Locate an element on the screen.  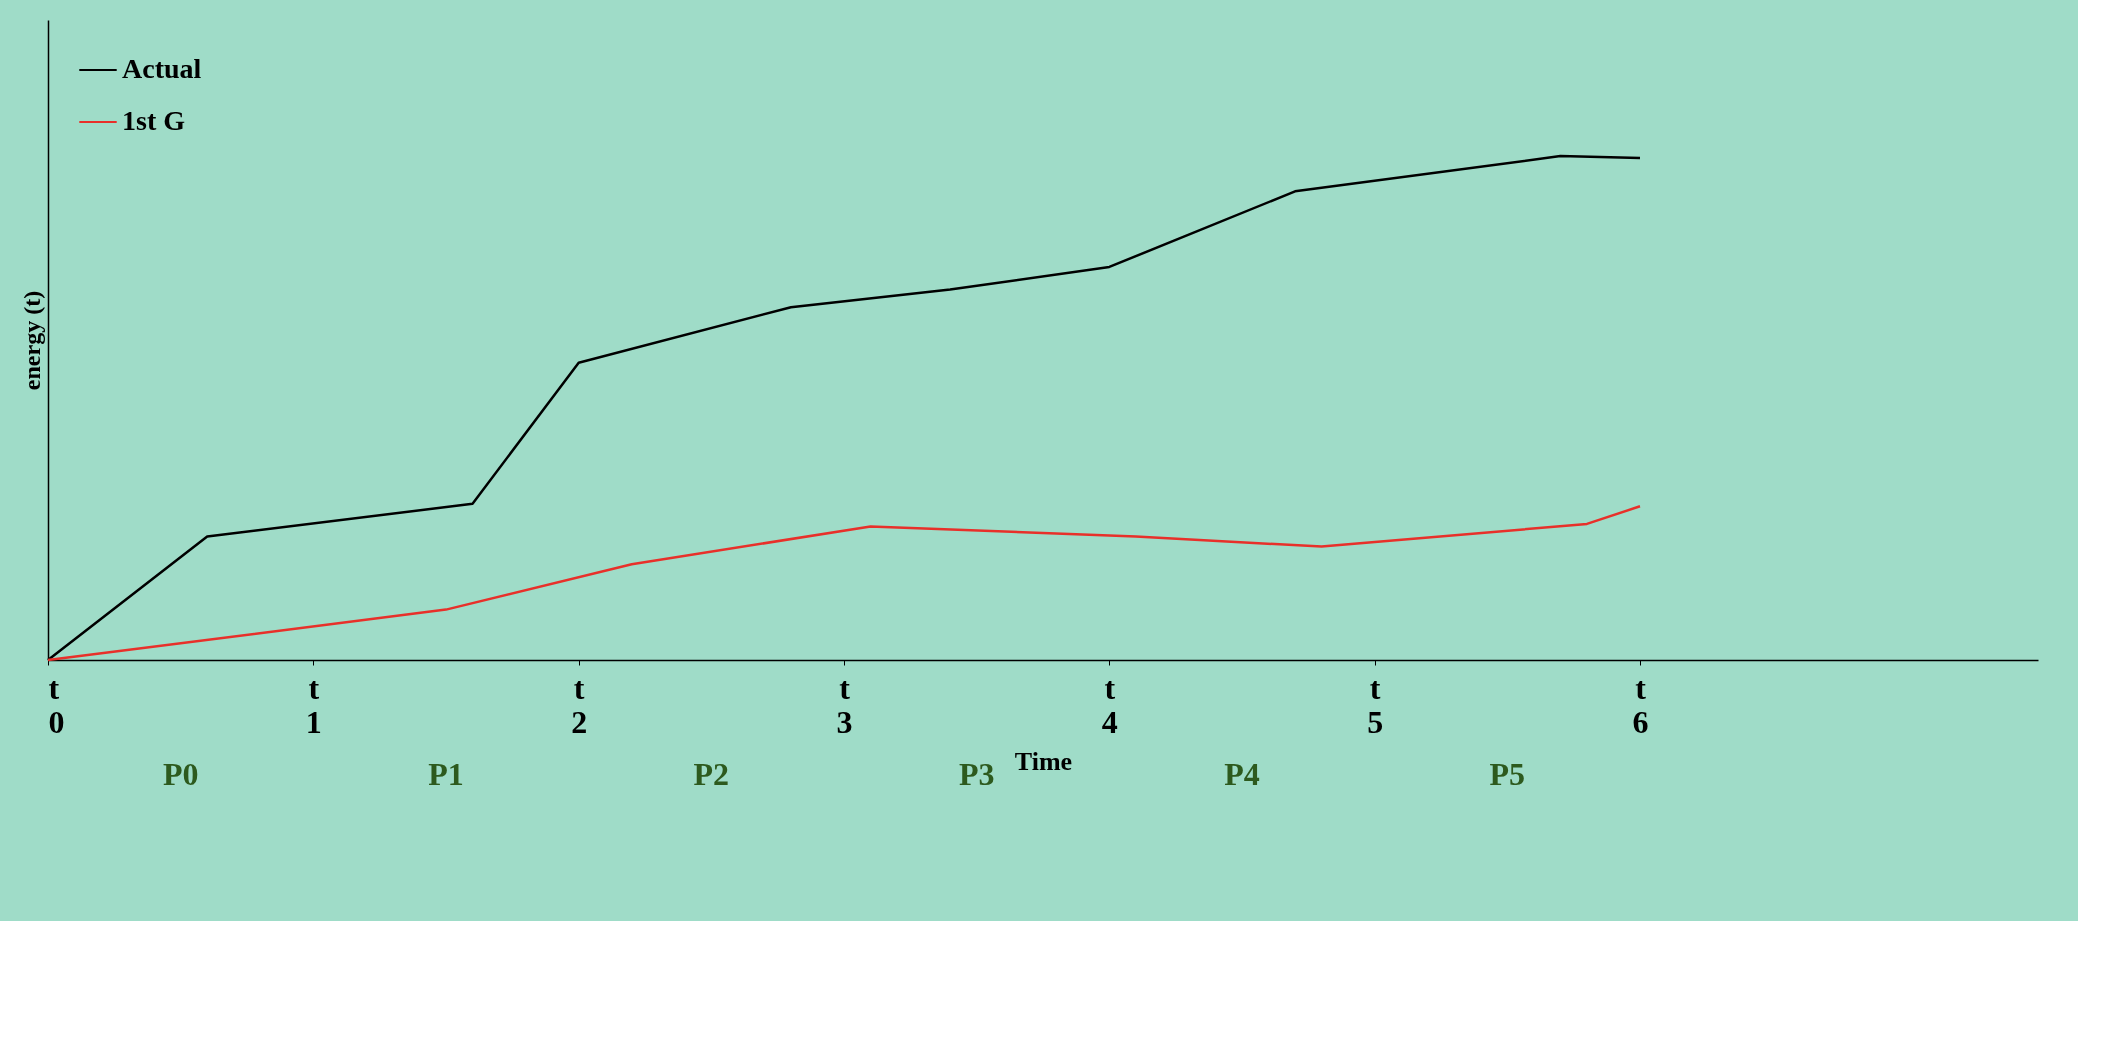
text: P3 is located at coordinates (976, 774).